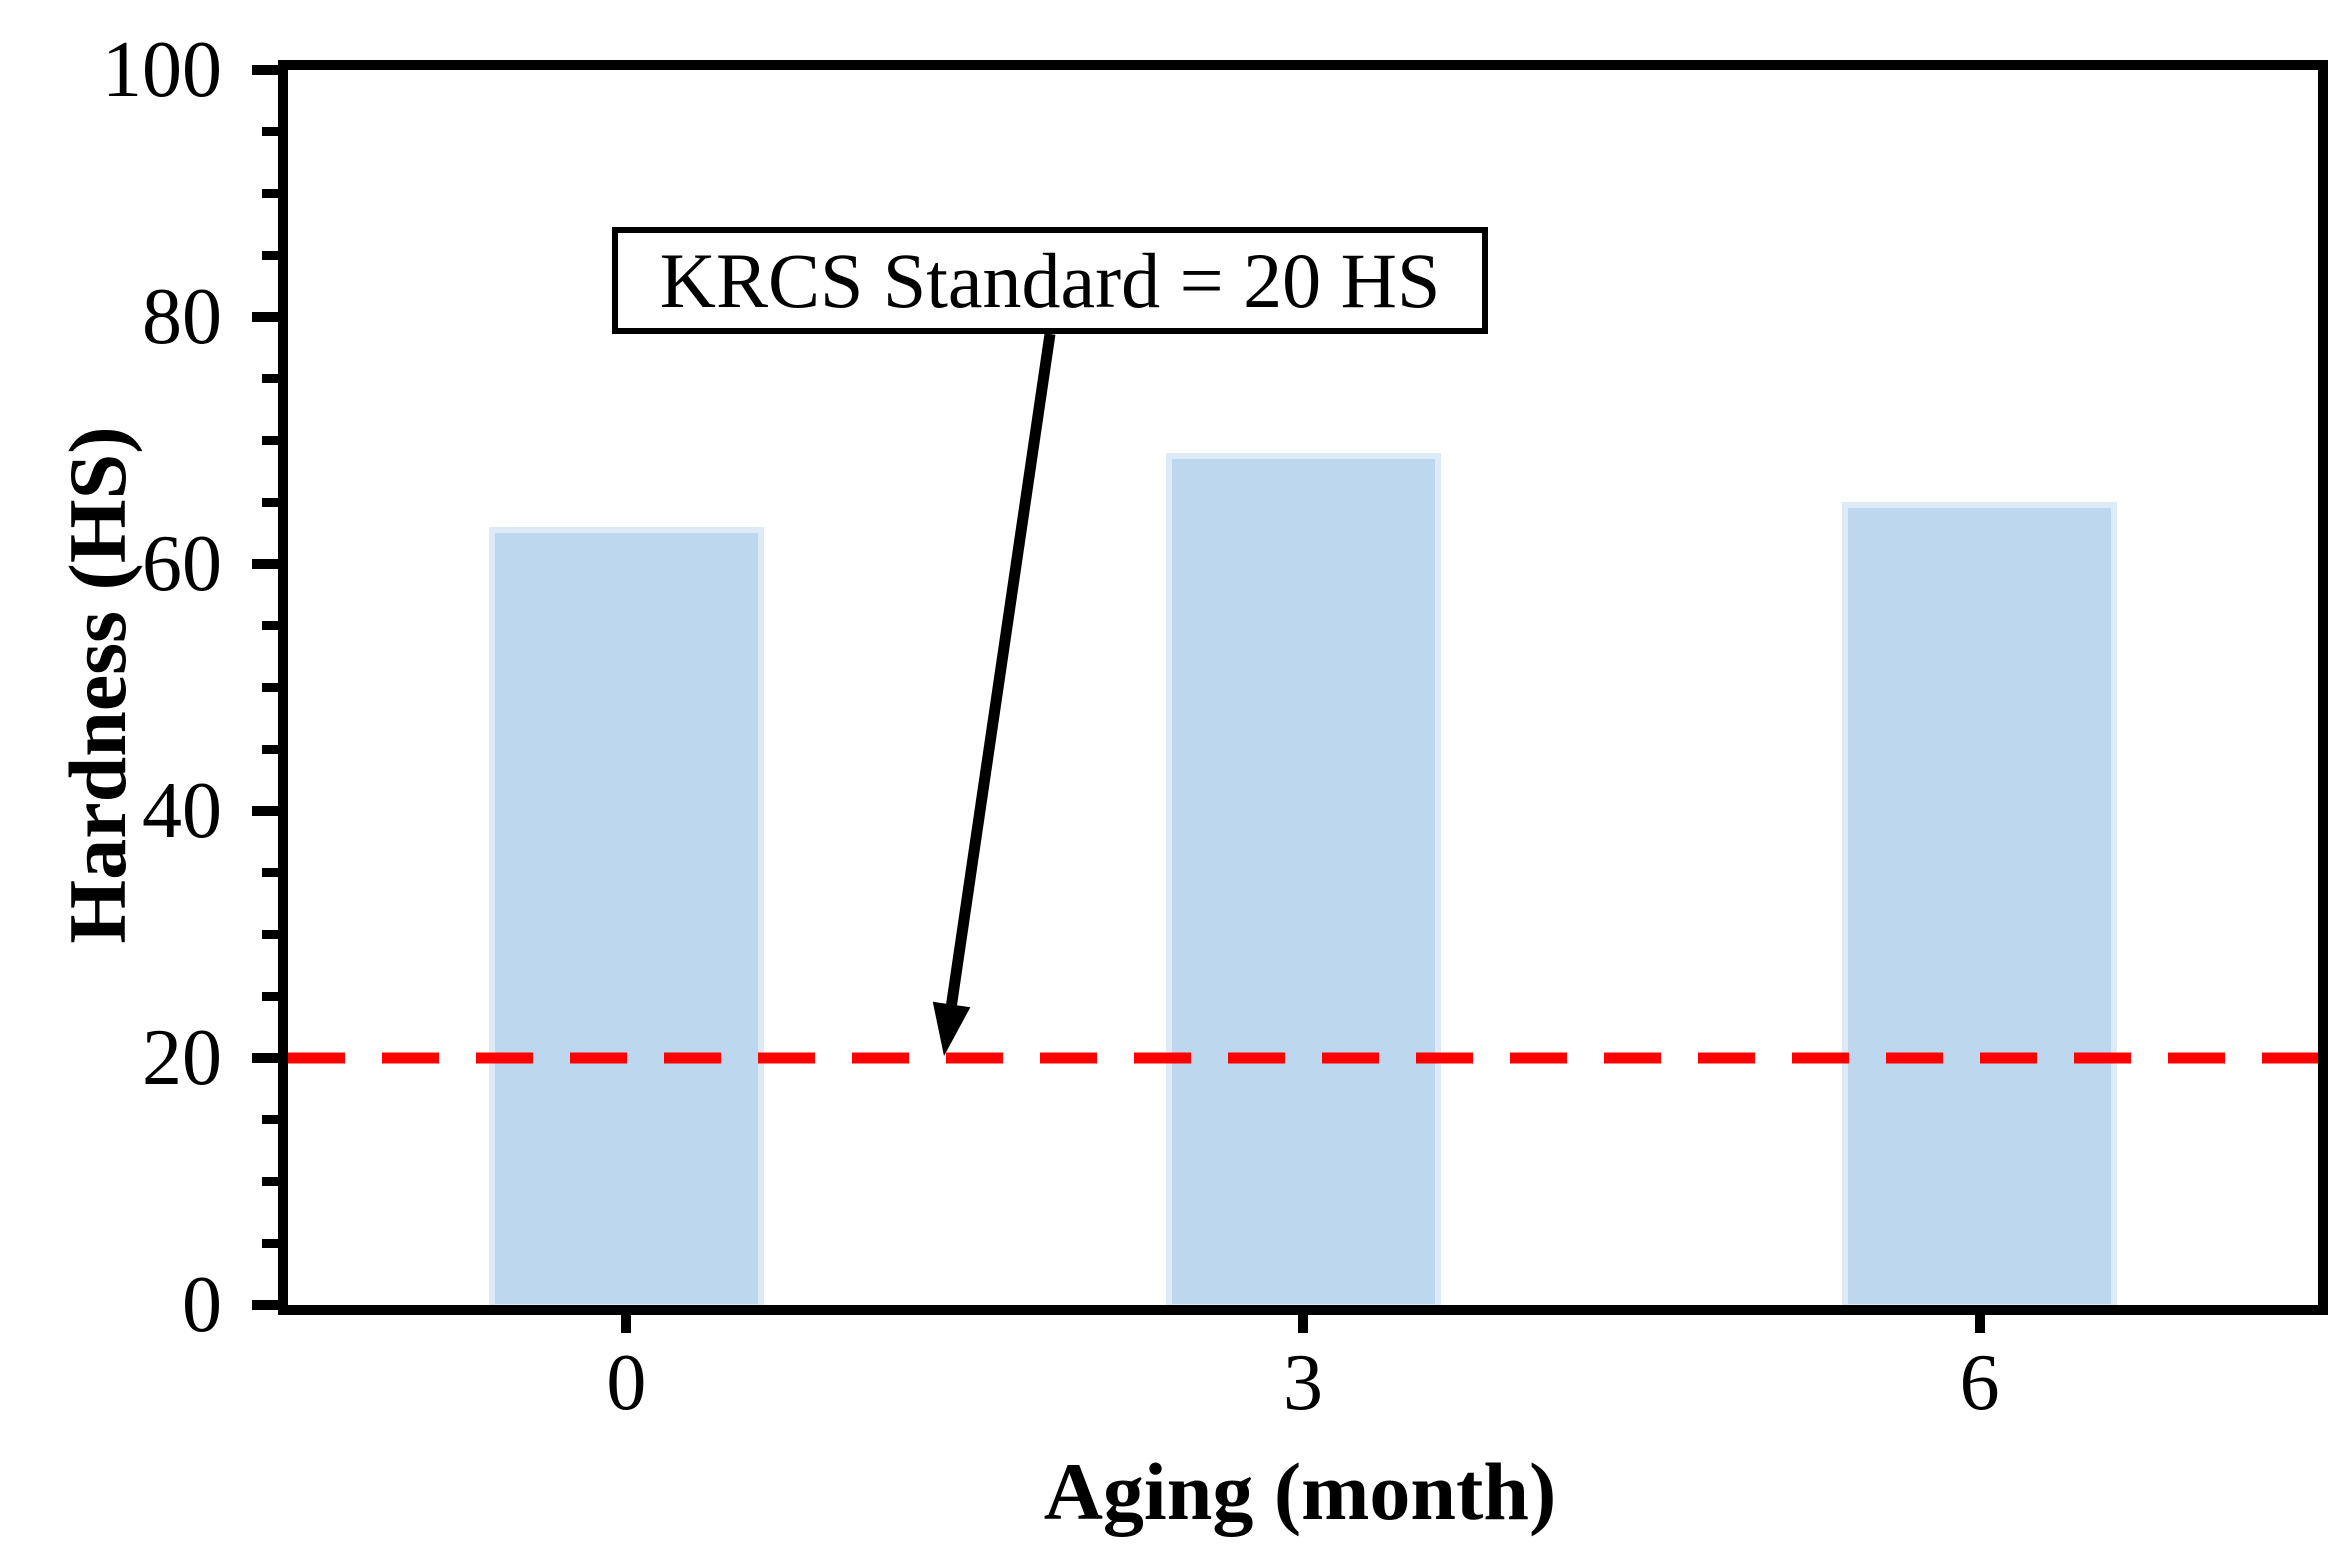 The image size is (2352, 1554). I want to click on y-tick-label: 40, so click(182, 811).